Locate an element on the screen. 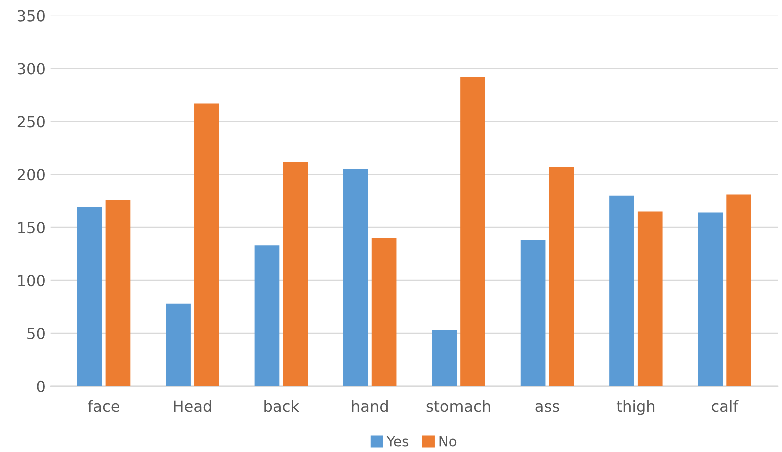 Image resolution: width=782 pixels, height=452 pixels. y-tick-label: 50 is located at coordinates (36, 334).